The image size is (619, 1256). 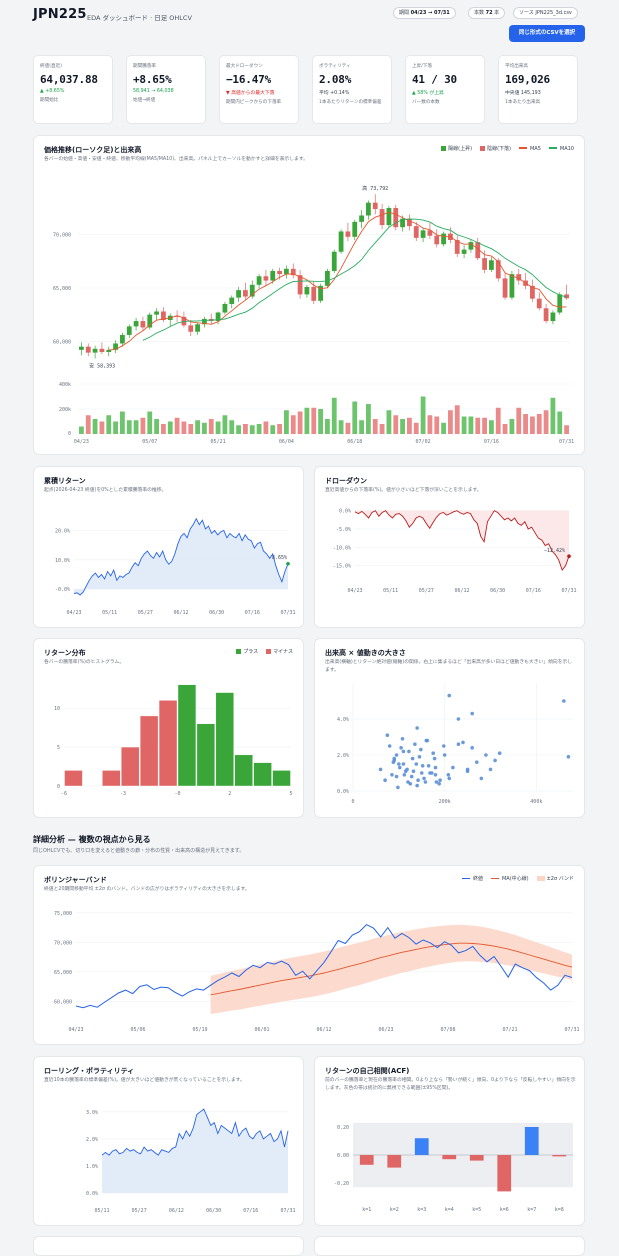 What do you see at coordinates (288, 563) in the screenshot?
I see `end-point` at bounding box center [288, 563].